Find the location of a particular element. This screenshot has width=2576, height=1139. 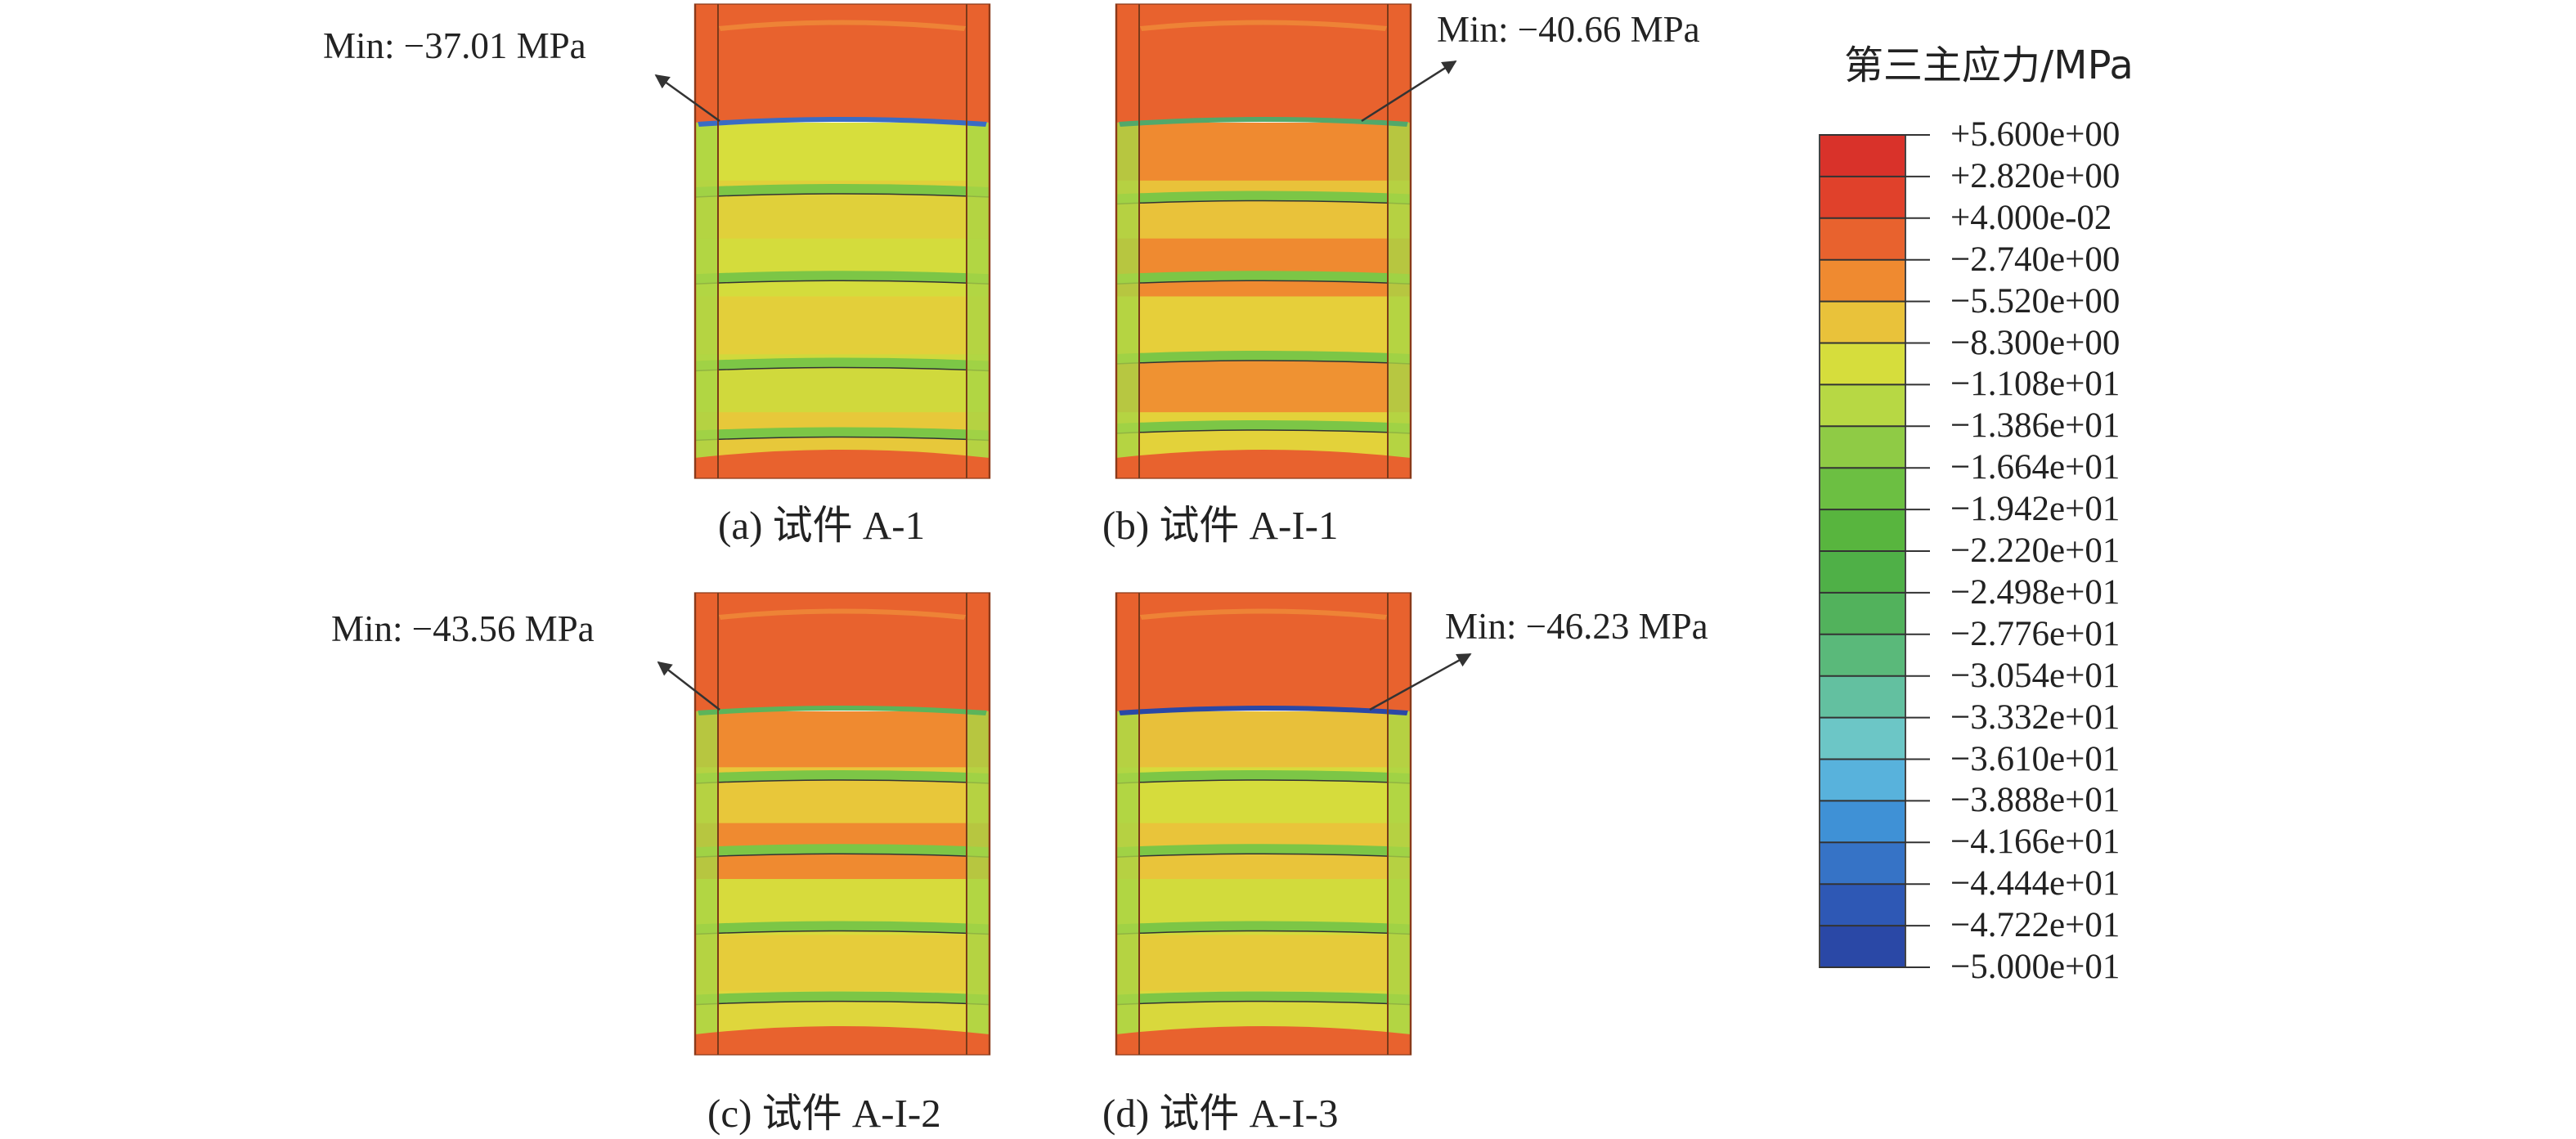

legend-tick-label: −1.108e+01 is located at coordinates (2035, 384).